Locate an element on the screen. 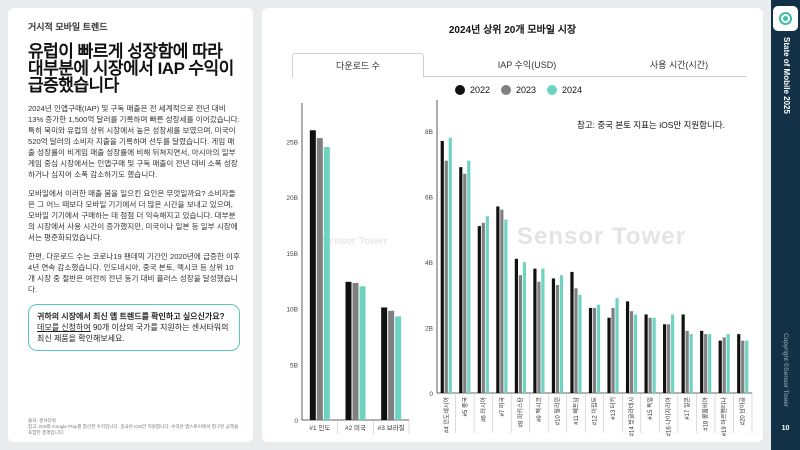 The image size is (800, 450). legend-item-2023: 2023 is located at coordinates (518, 90).